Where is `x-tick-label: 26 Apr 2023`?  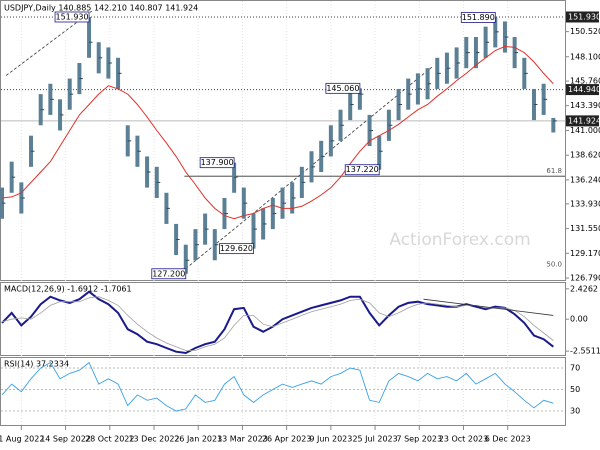
x-tick-label: 26 Apr 2023 is located at coordinates (286, 439).